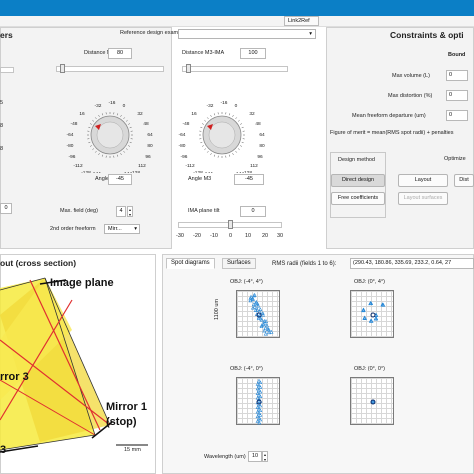  What do you see at coordinates (82, 114) in the screenshot?
I see `dial-tick-label: 16` at bounding box center [82, 114].